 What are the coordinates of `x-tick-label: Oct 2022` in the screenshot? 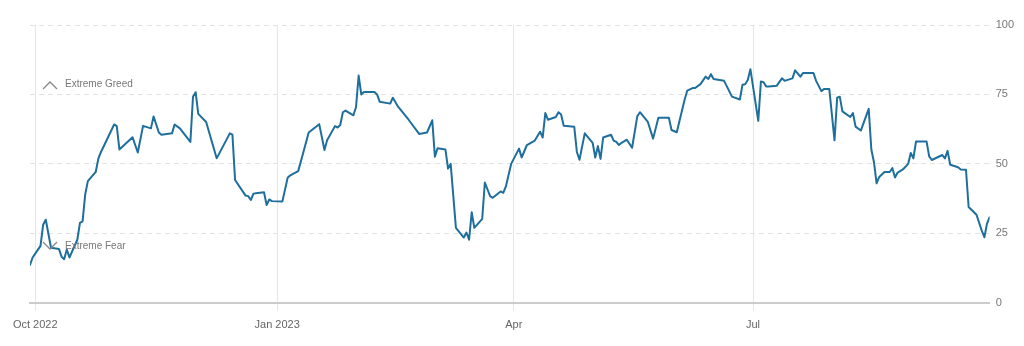 It's located at (35, 324).